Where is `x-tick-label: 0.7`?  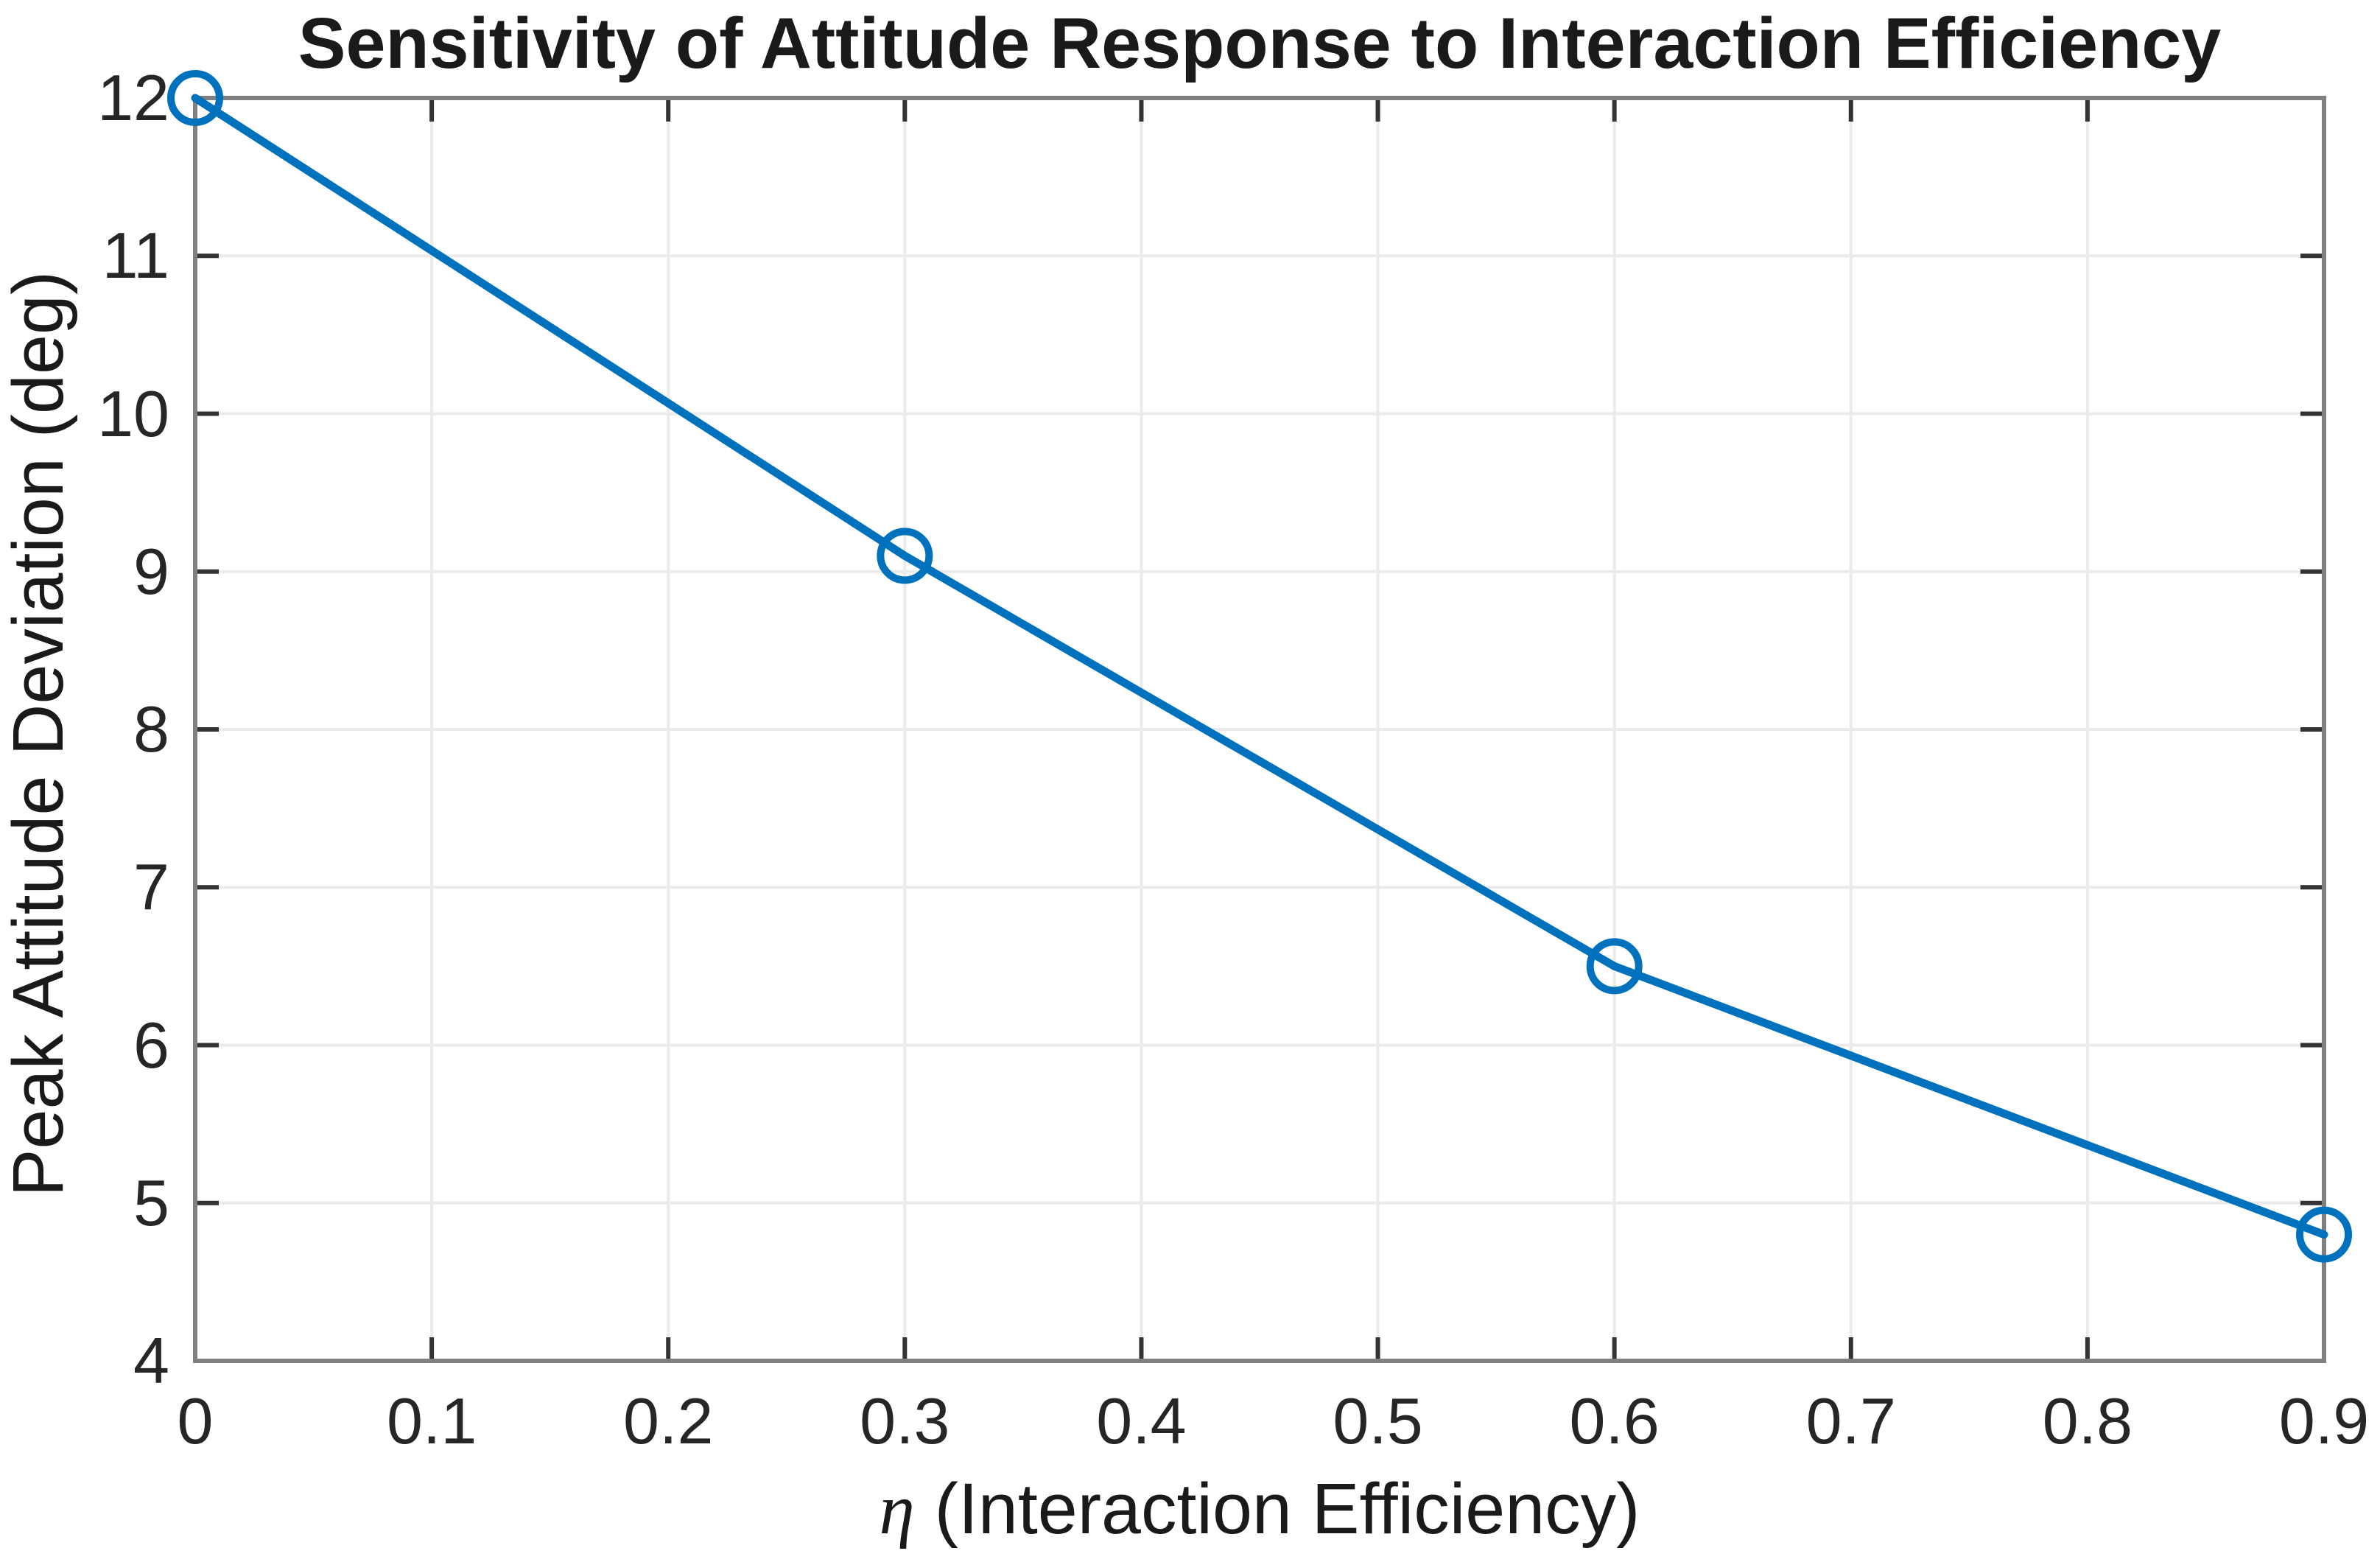
x-tick-label: 0.7 is located at coordinates (1850, 1421).